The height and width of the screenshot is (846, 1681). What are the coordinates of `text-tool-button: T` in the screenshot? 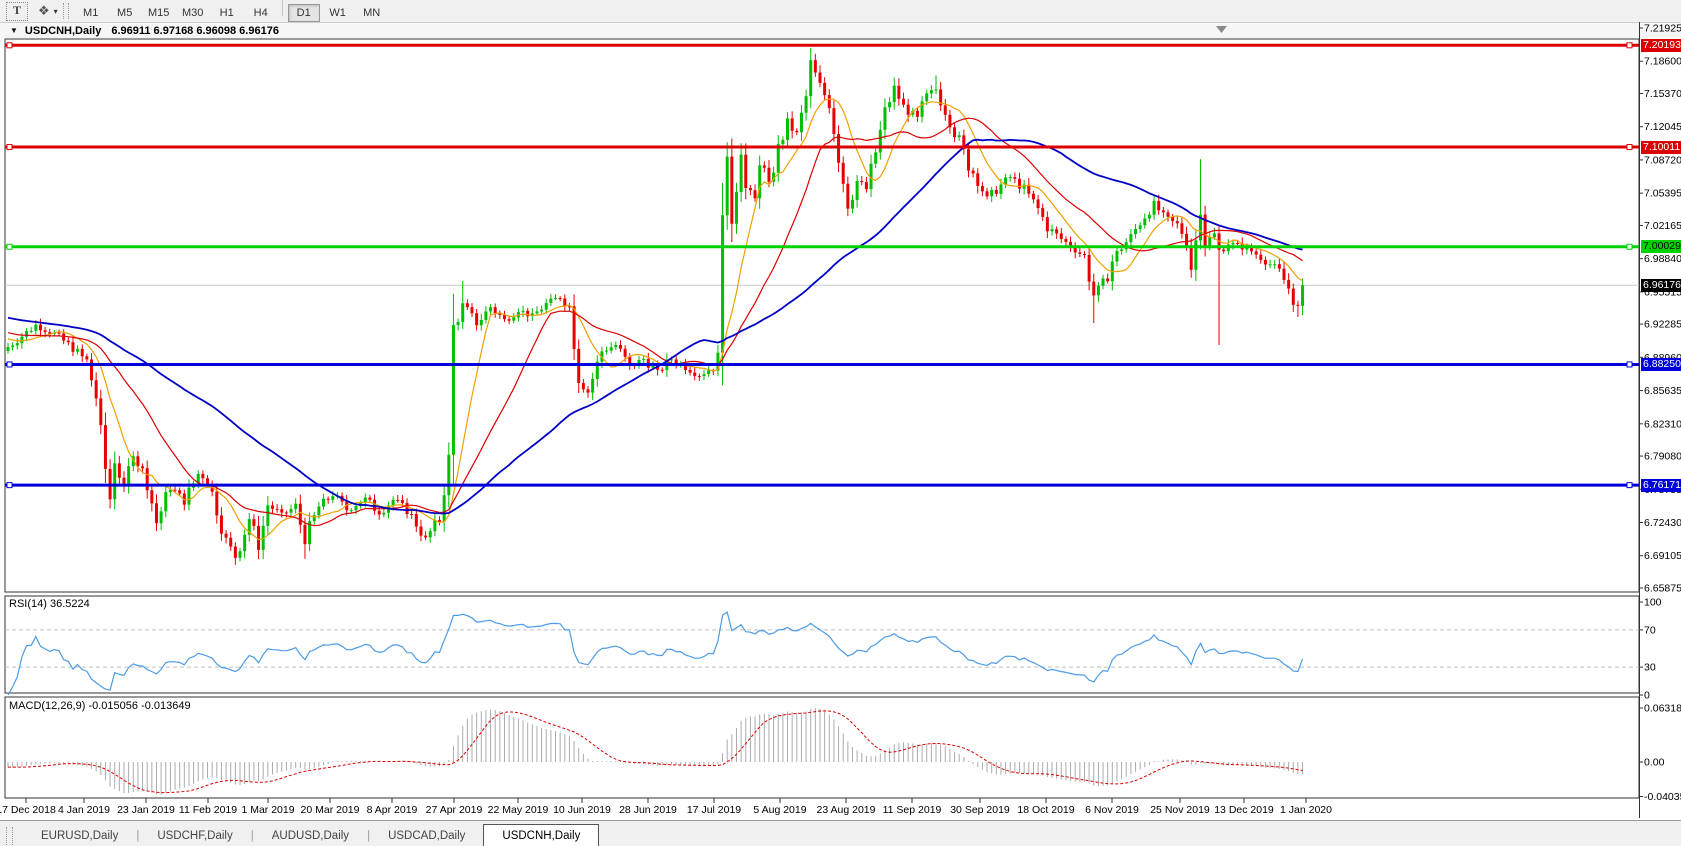 It's located at (17, 11).